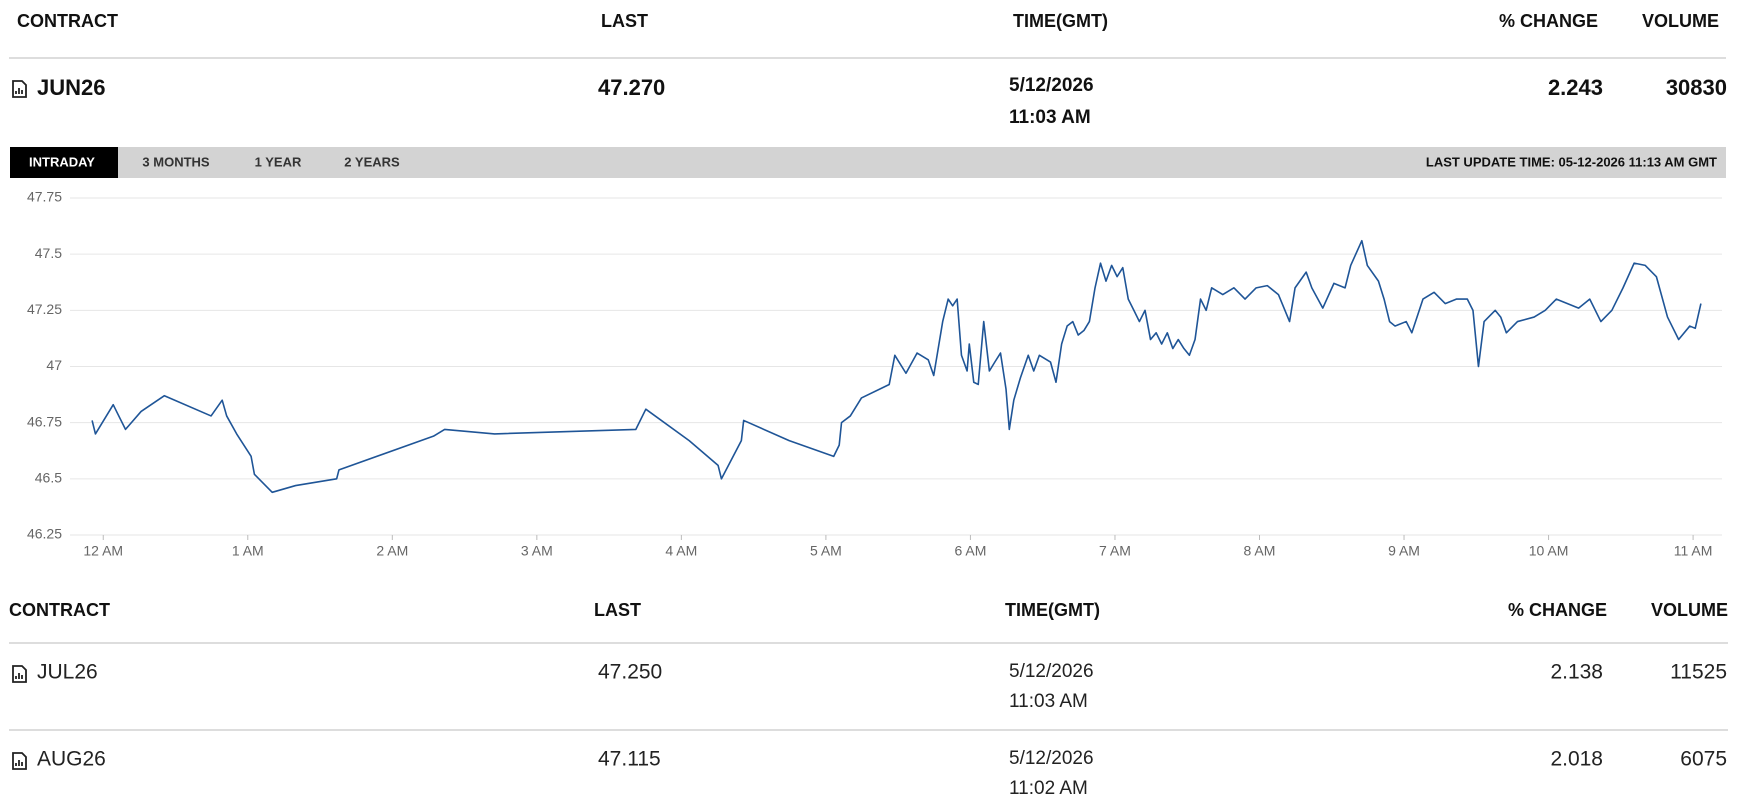 The width and height of the screenshot is (1737, 809). What do you see at coordinates (103, 551) in the screenshot?
I see `x-tick-label: 12 AM` at bounding box center [103, 551].